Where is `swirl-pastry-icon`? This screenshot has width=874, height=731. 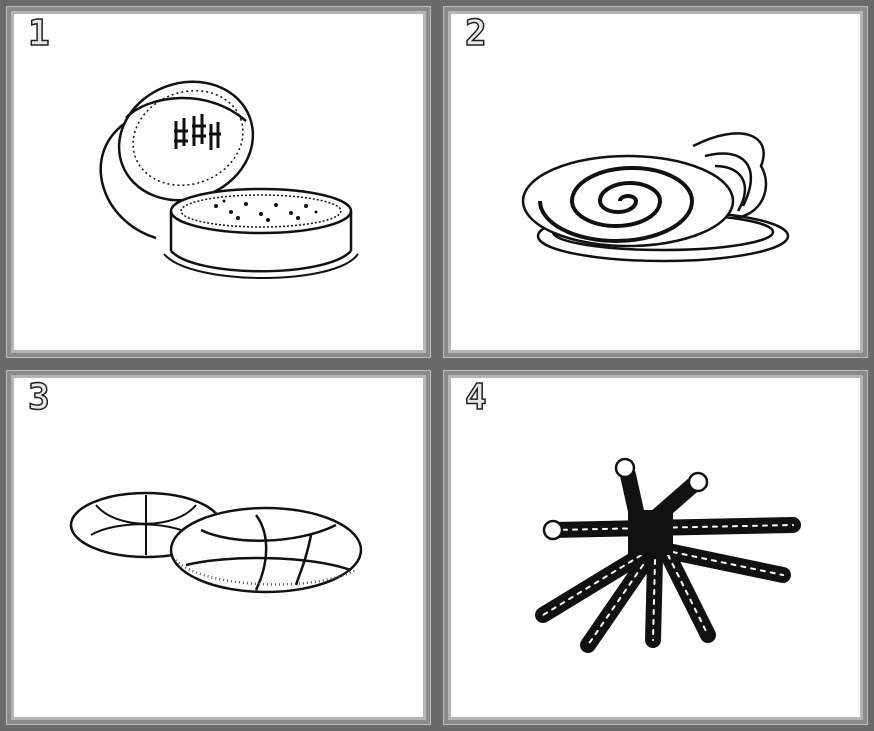
swirl-pastry-icon is located at coordinates (655, 197).